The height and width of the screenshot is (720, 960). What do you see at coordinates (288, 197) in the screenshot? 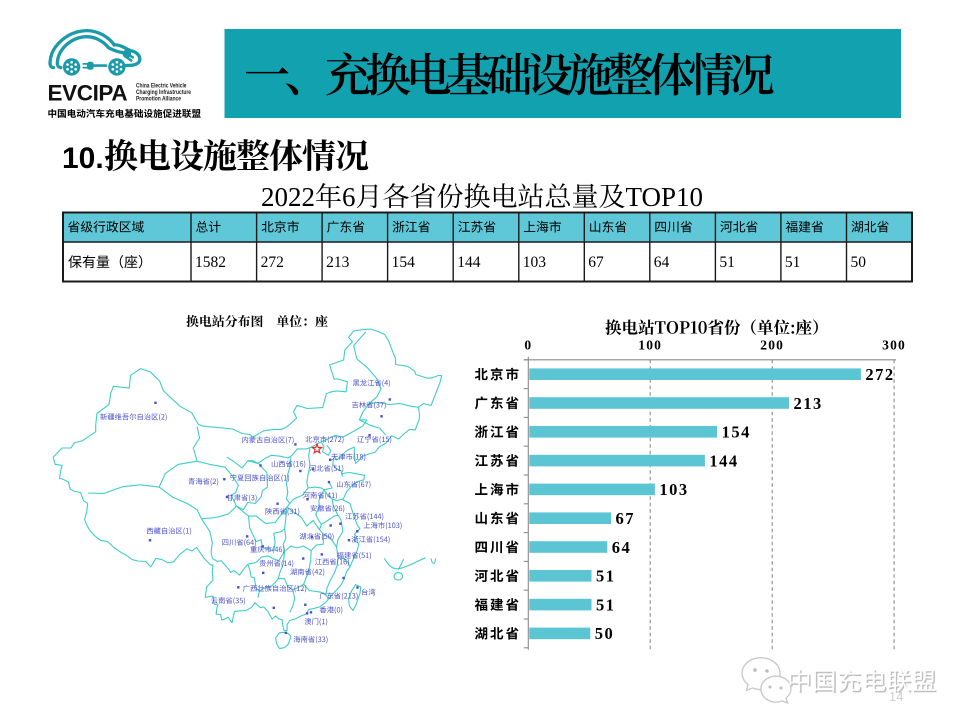
I see `svg-text: 2022` at bounding box center [288, 197].